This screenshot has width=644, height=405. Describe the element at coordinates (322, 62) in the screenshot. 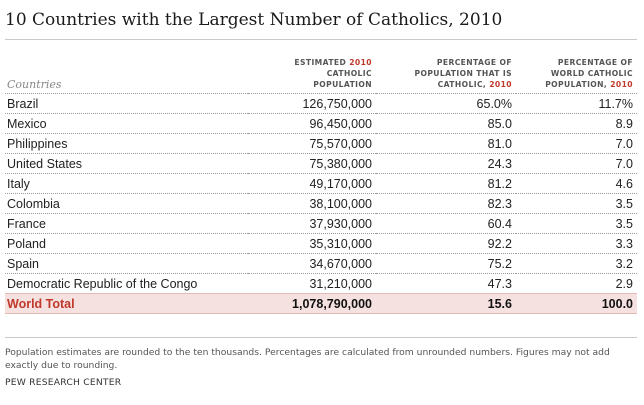

I see `header-population-line1: ESTIMATED` at that location.